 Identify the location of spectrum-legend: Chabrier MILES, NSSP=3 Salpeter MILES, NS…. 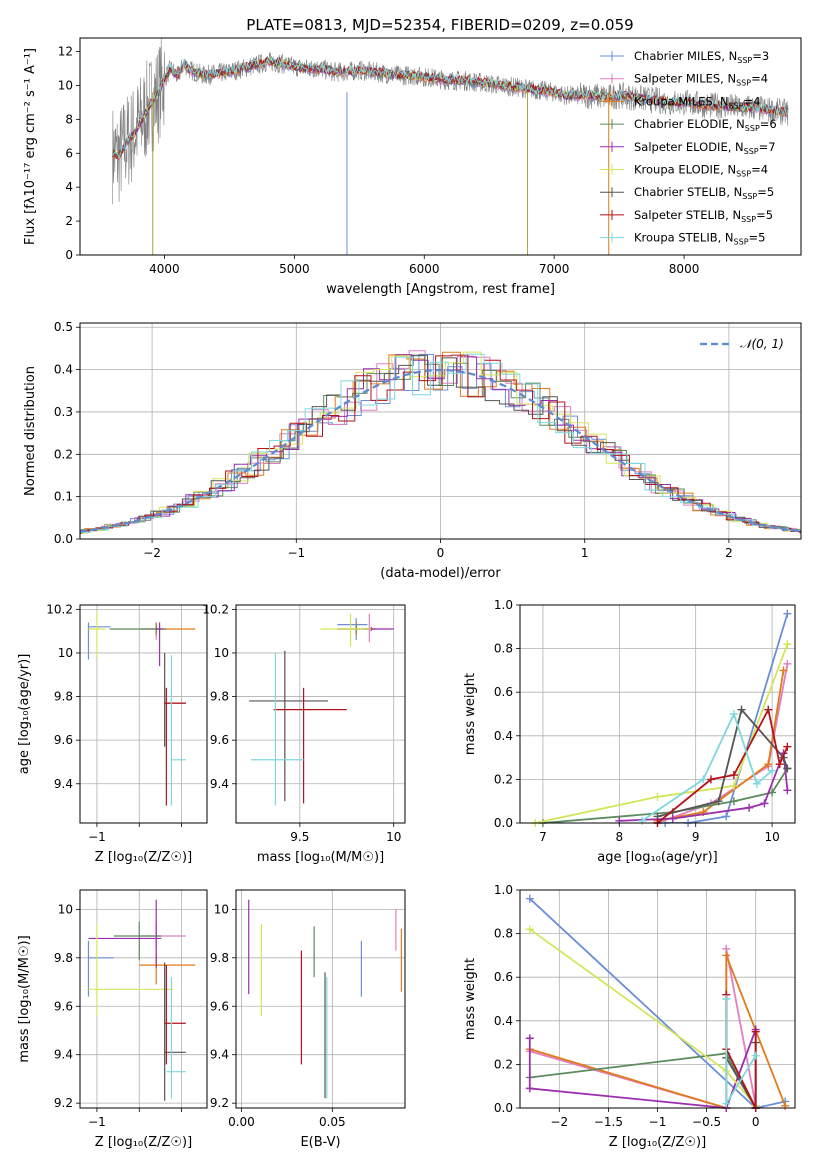
(688, 148).